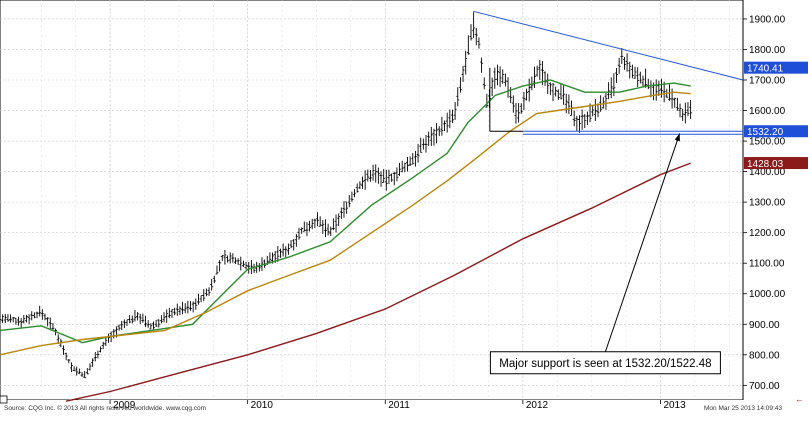 This screenshot has width=809, height=421. What do you see at coordinates (799, 399) in the screenshot?
I see `arrow-left-icon: ←` at bounding box center [799, 399].